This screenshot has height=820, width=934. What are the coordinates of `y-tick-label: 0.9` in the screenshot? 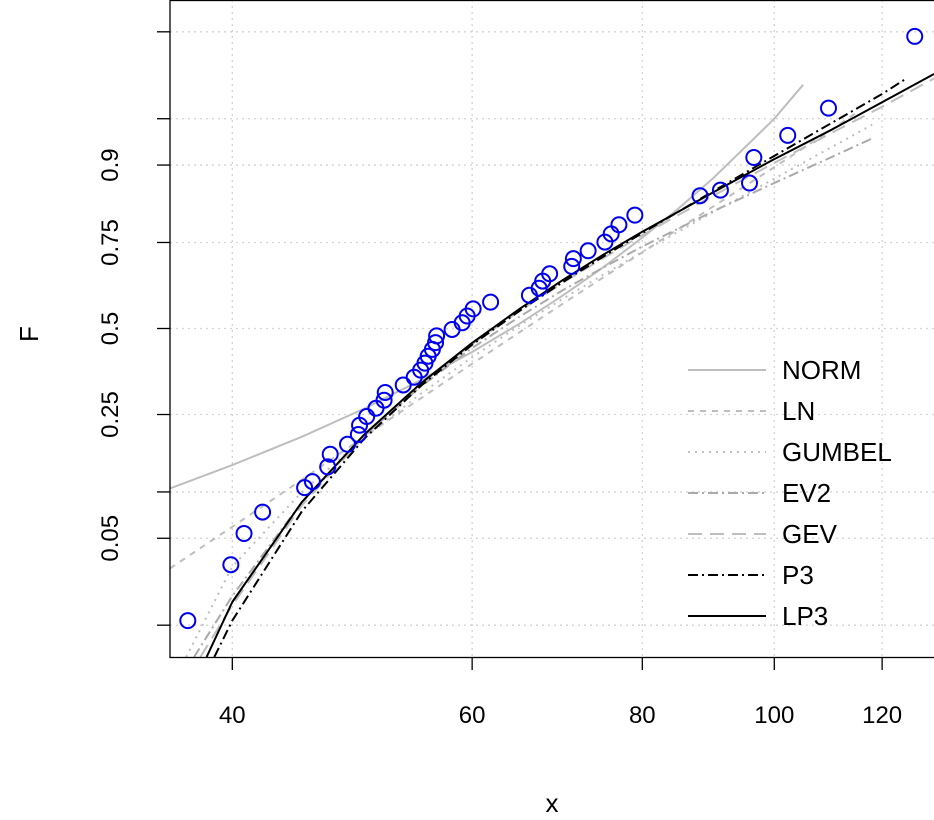 It's located at (110, 164).